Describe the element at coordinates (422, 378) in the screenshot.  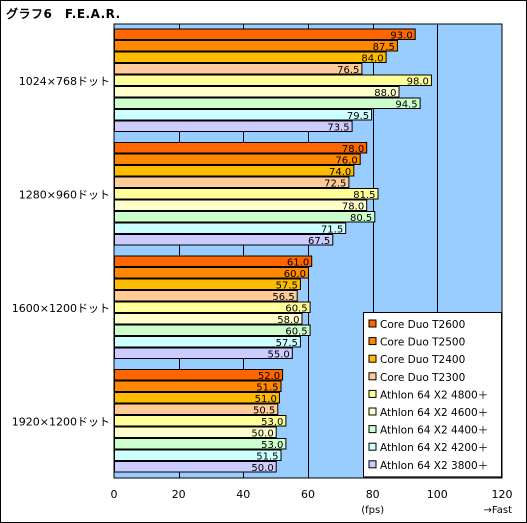
I see `legend-label: Core Duo T2300` at that location.